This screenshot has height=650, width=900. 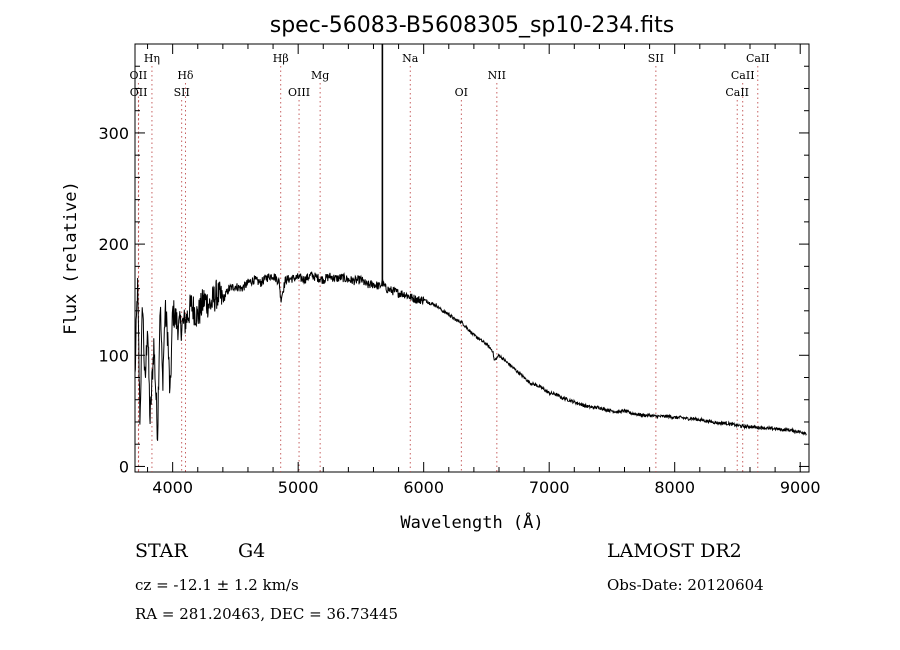 What do you see at coordinates (298, 487) in the screenshot?
I see `x-tick-label: 5000` at bounding box center [298, 487].